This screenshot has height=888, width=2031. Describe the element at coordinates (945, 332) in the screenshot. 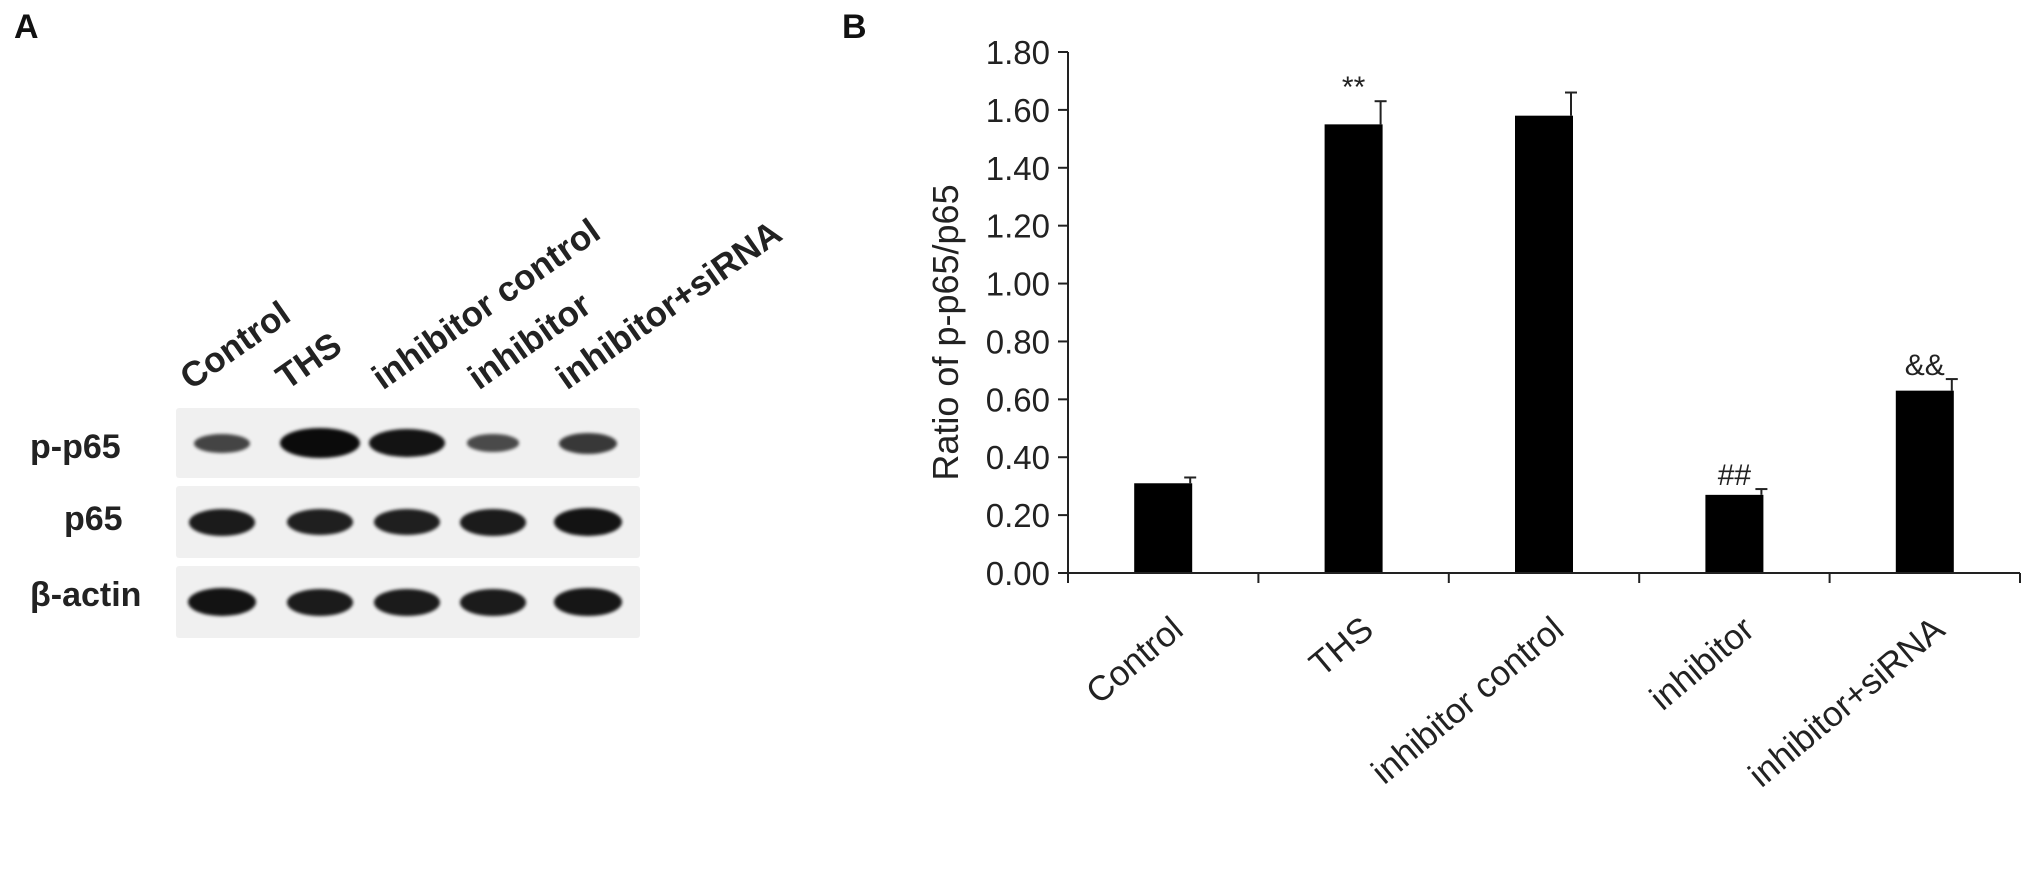

I see `y-axis-label: Ratio of p-p65/p65` at that location.